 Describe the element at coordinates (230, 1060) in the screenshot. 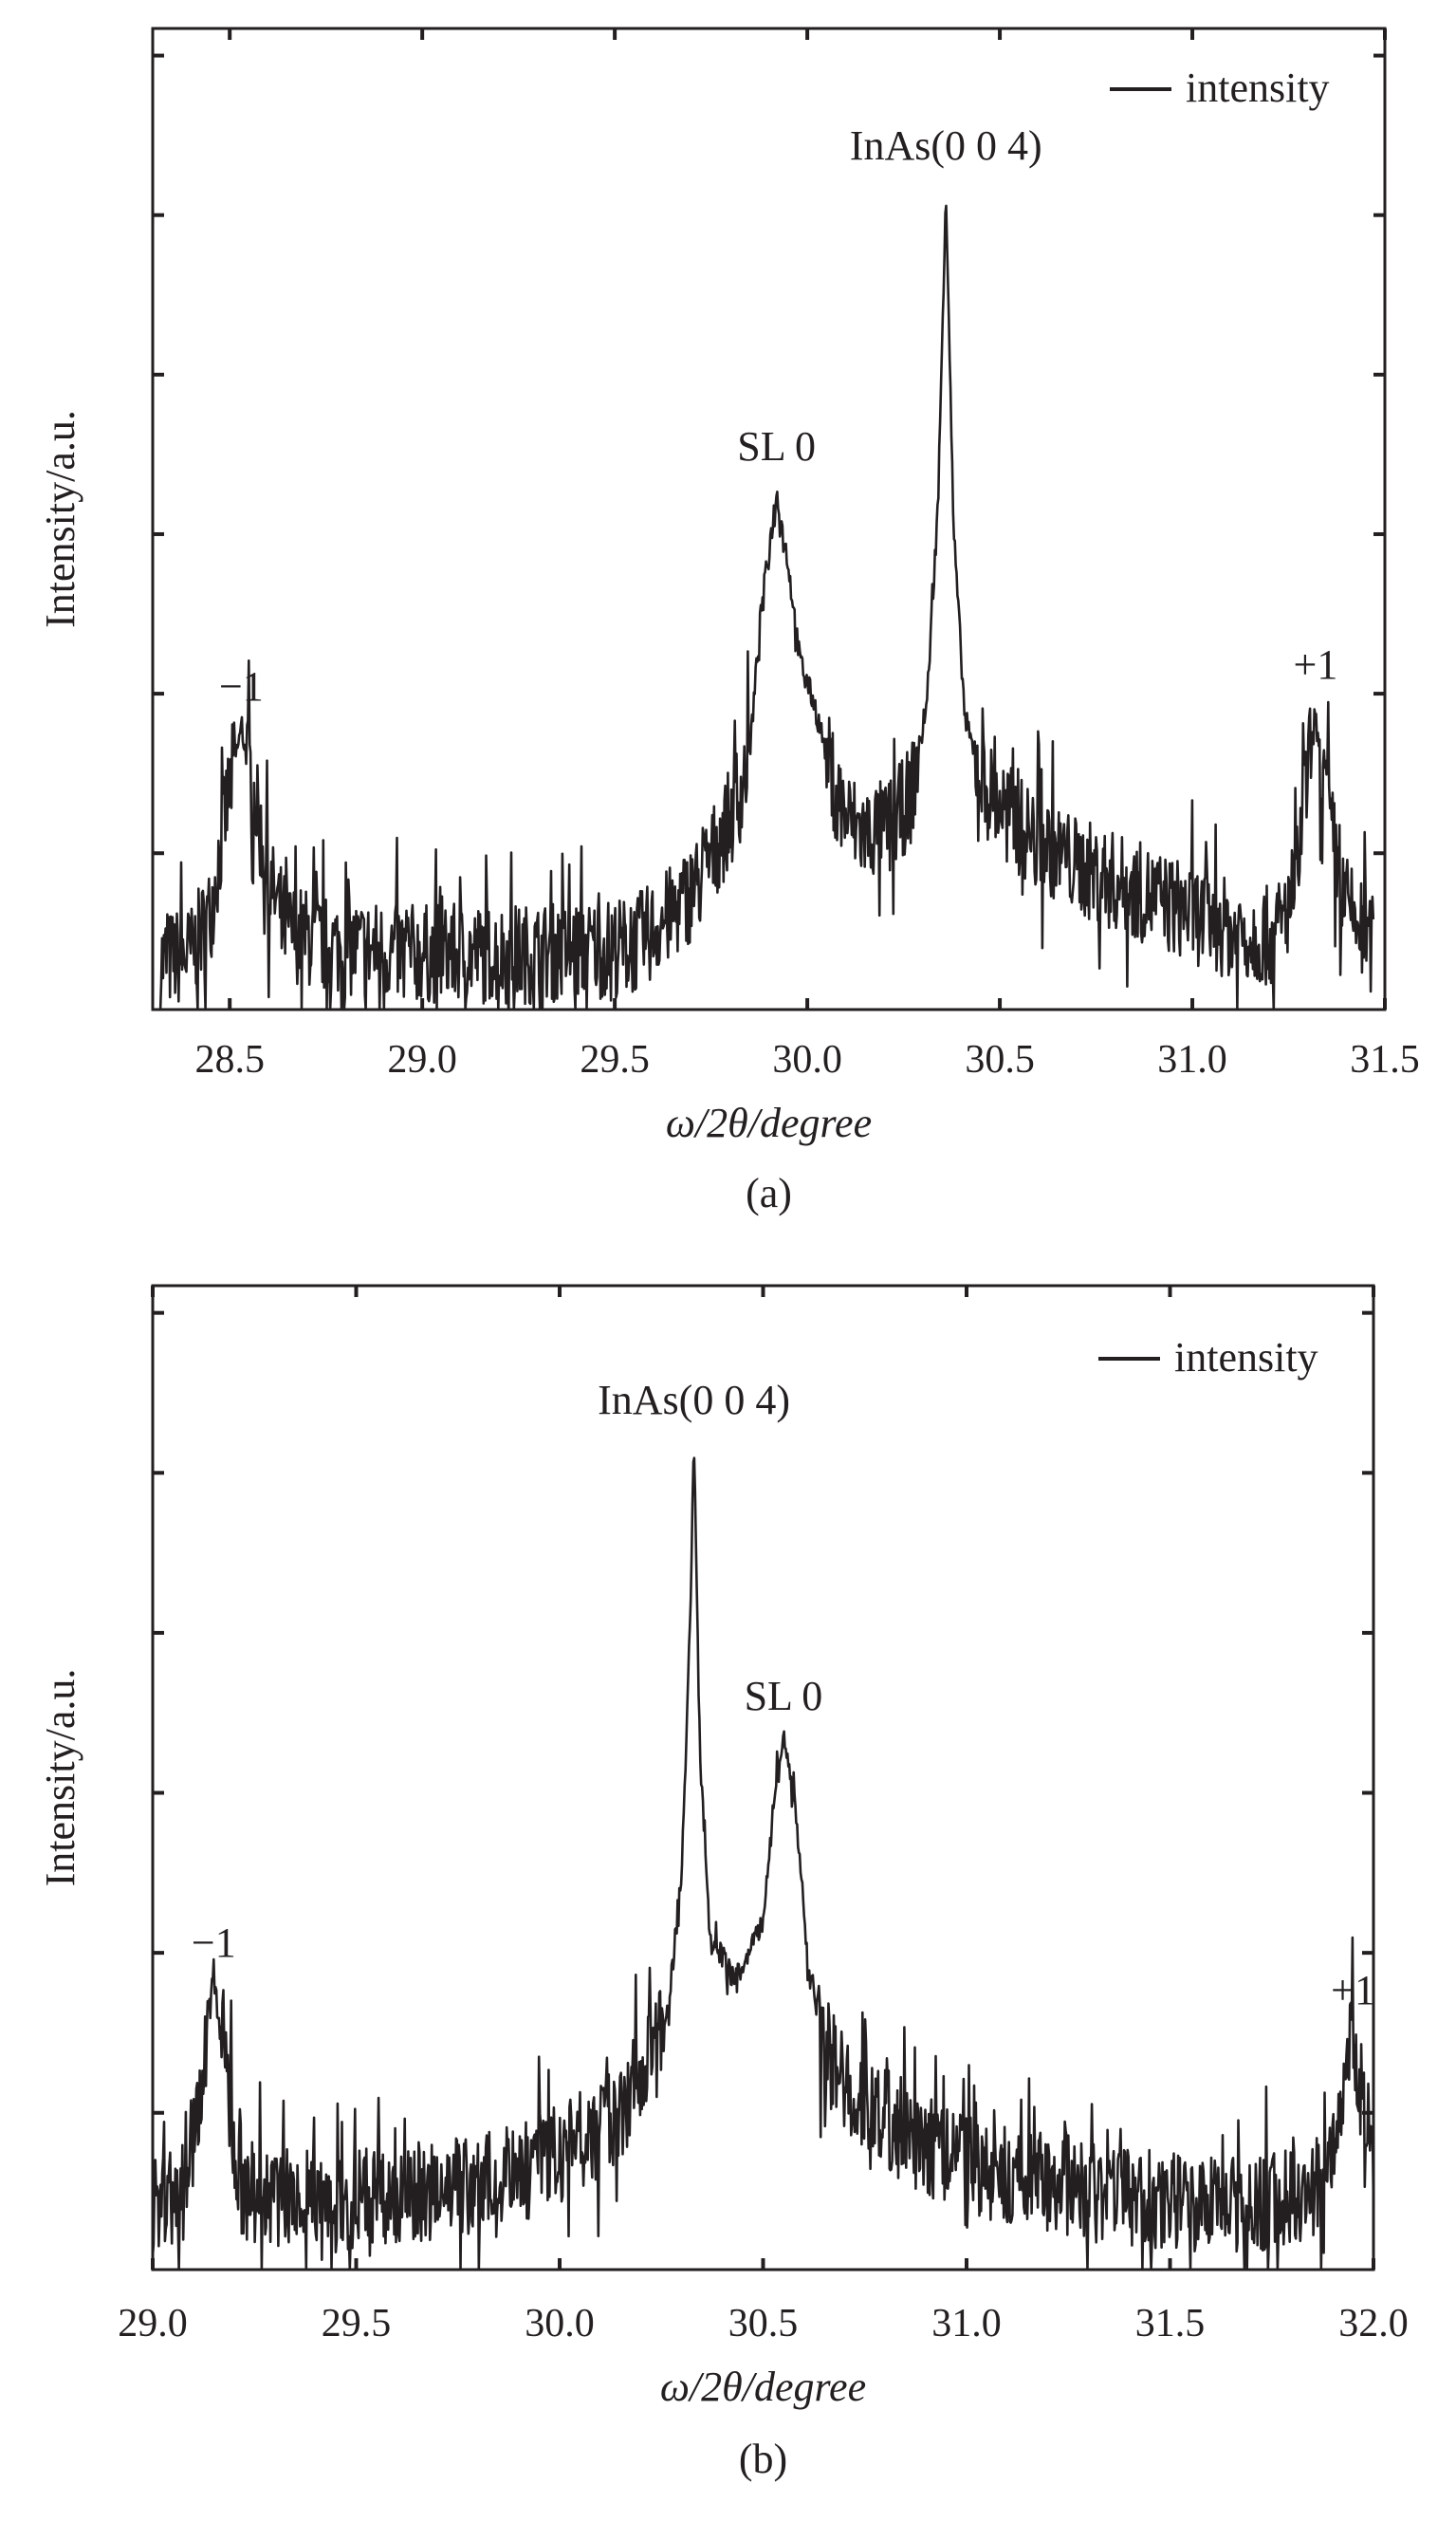

I see `x-tick-label: 28.5` at that location.